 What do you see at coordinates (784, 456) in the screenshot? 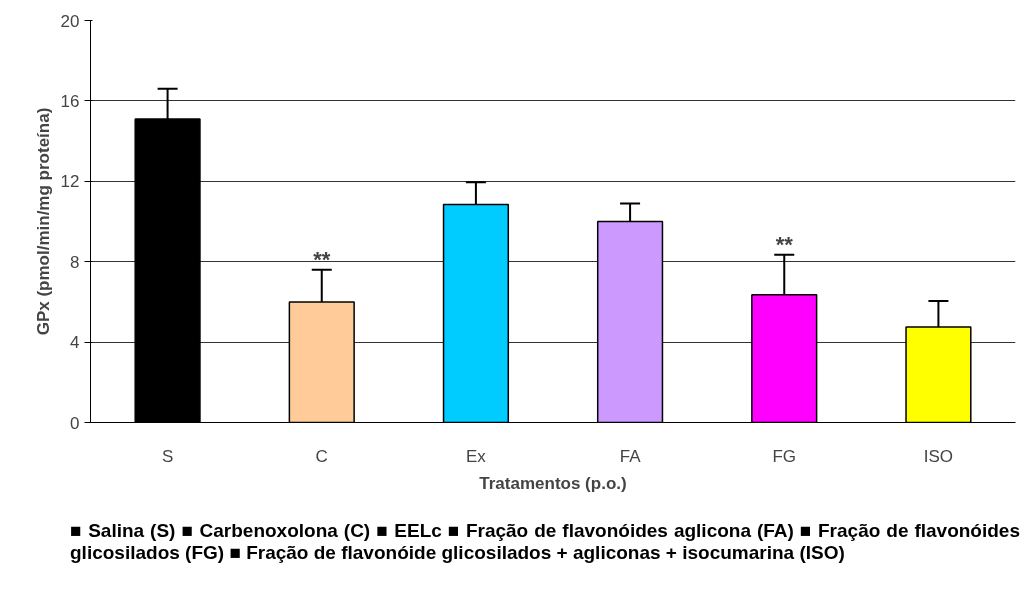
I see `x-tick-label: FG` at bounding box center [784, 456].